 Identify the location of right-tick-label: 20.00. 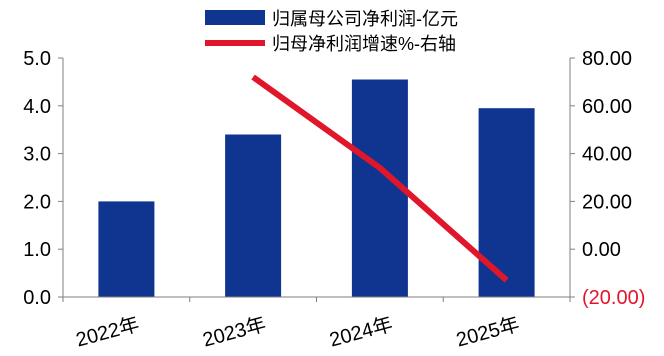
(607, 202).